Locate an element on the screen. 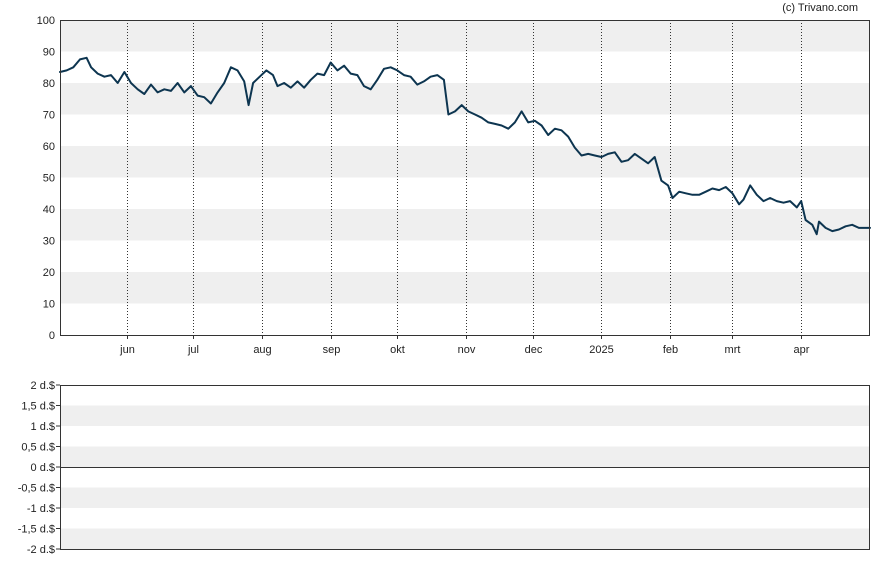  y-tick-label: 40 is located at coordinates (49, 210).